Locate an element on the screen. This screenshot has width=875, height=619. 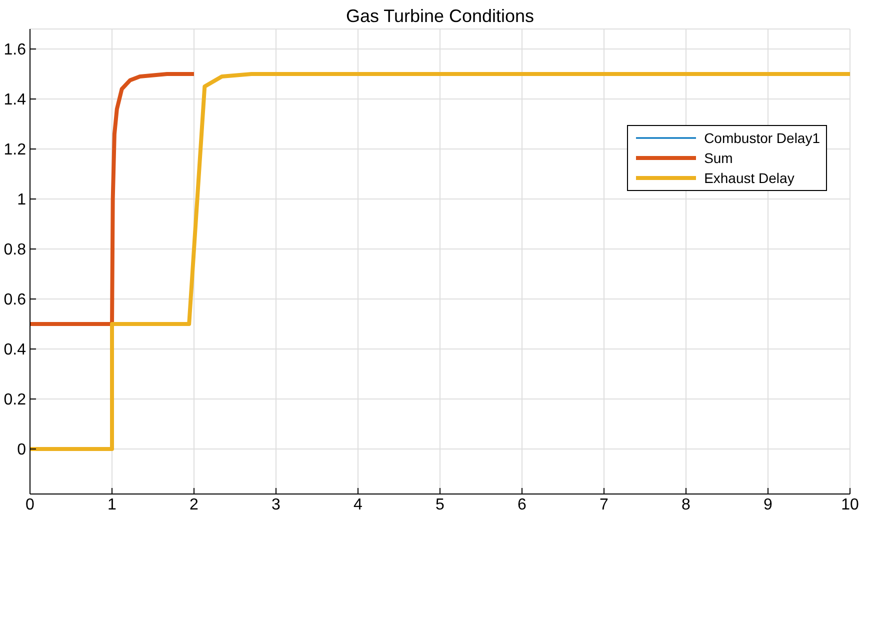
x-tick-label: 1 is located at coordinates (112, 505).